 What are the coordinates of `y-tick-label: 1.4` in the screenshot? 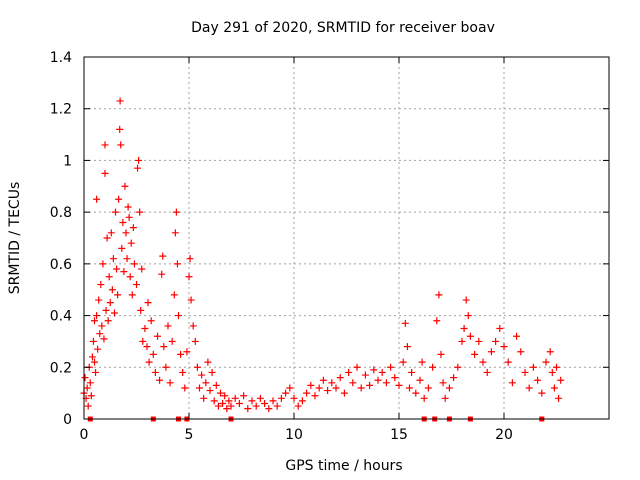 It's located at (61, 58).